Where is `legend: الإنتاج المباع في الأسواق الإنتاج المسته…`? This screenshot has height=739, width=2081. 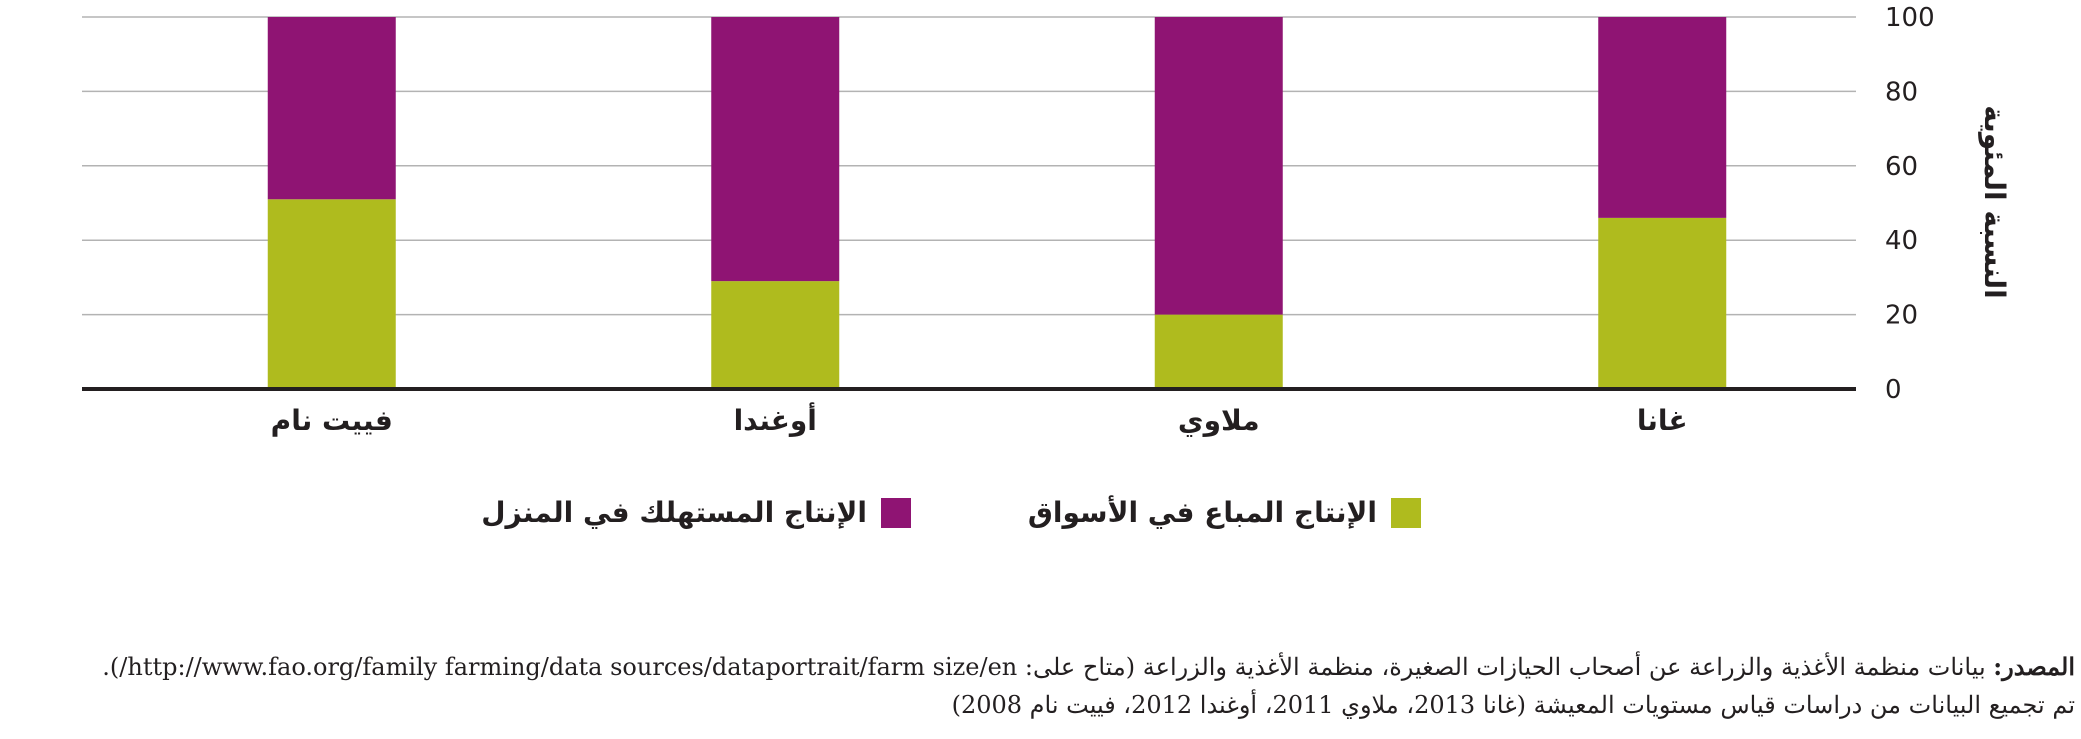
legend: الإنتاج المباع في الأسواق الإنتاج المسته… is located at coordinates (1040, 516).